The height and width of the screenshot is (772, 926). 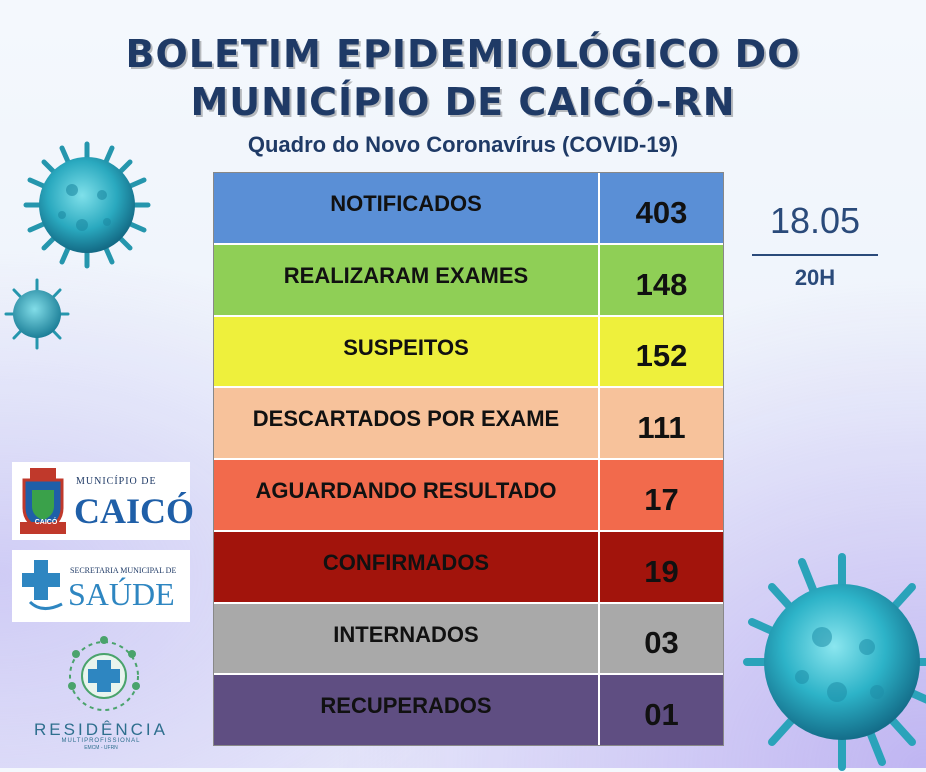 I want to click on row-value: 03, so click(x=661, y=643).